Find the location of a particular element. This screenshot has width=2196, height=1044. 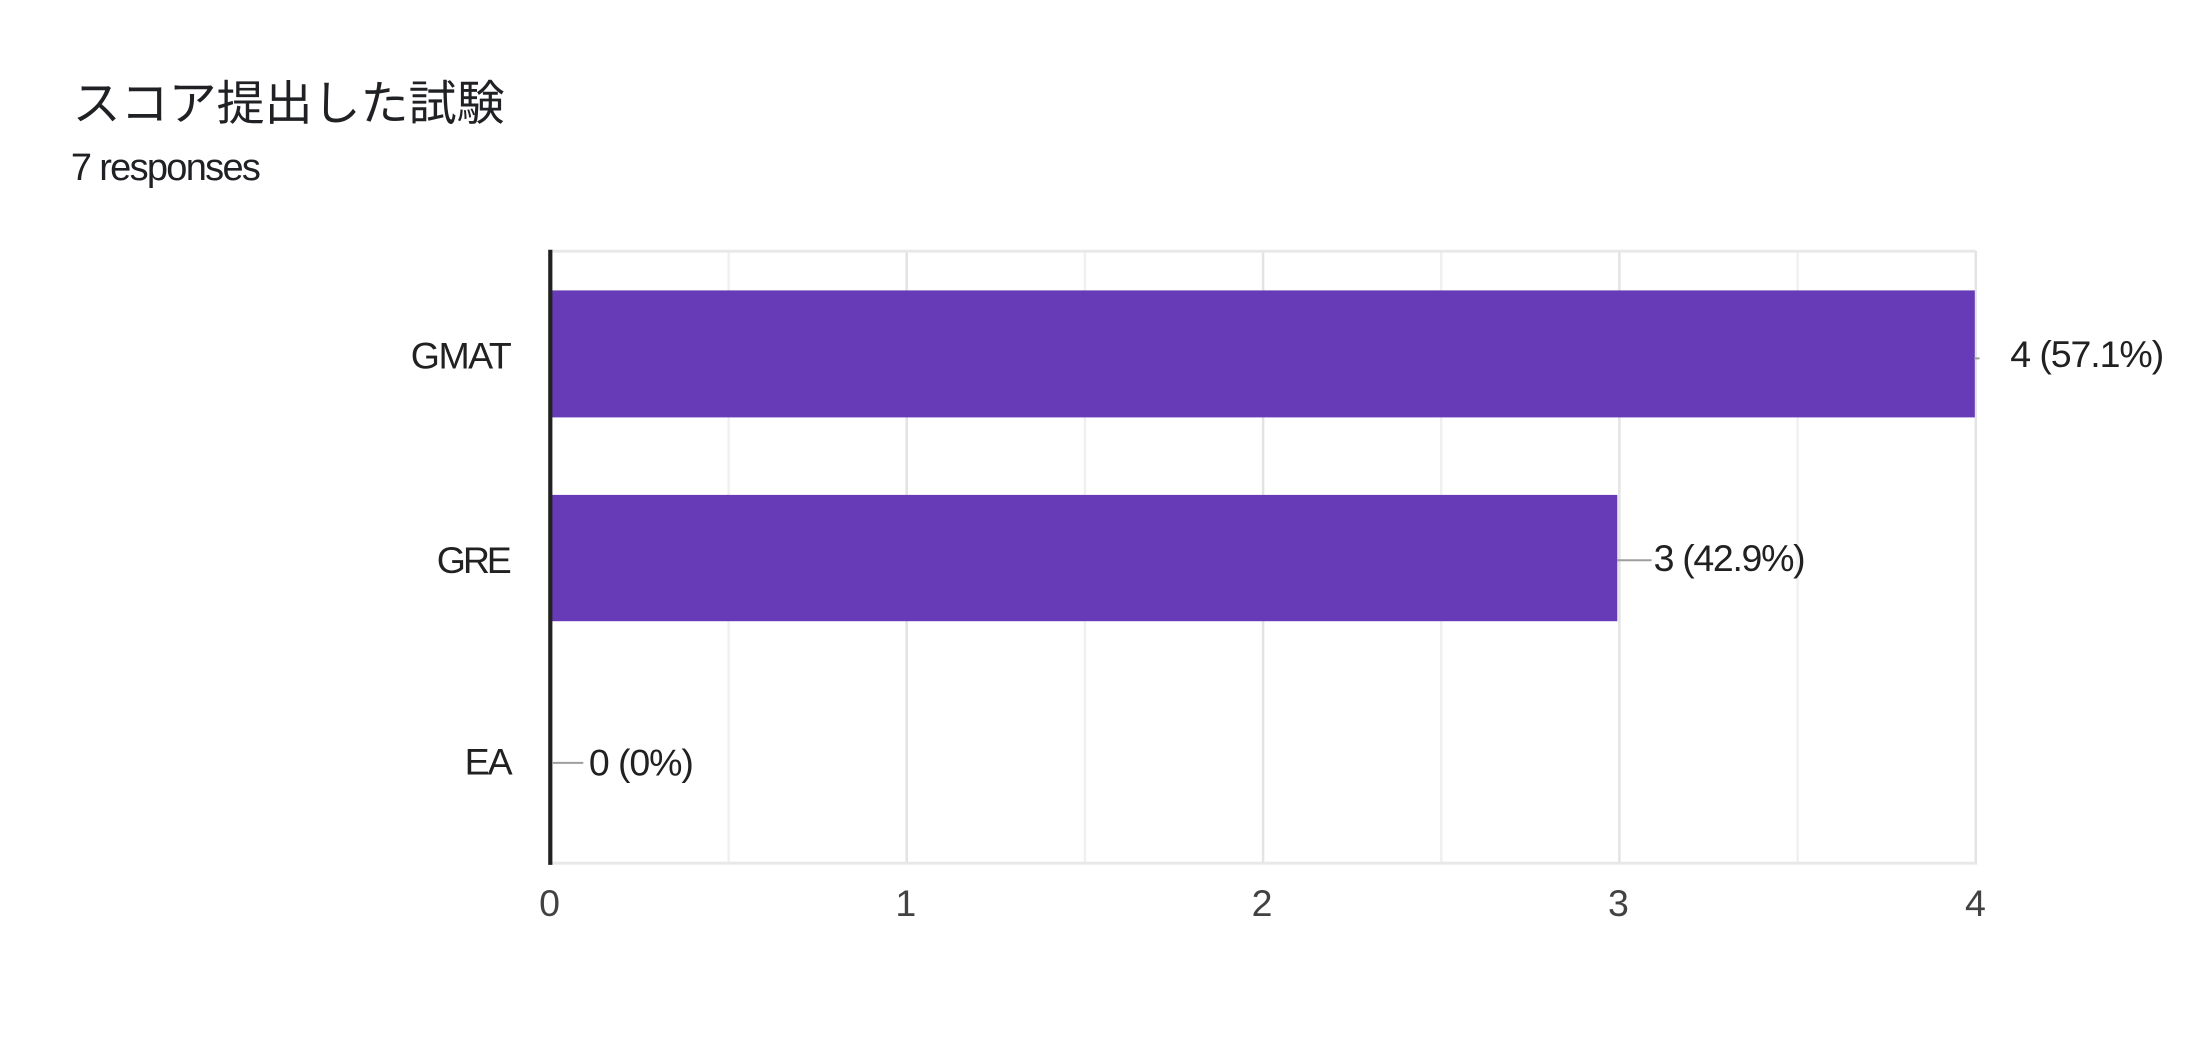

svg-text: 0 (0%) is located at coordinates (641, 763).